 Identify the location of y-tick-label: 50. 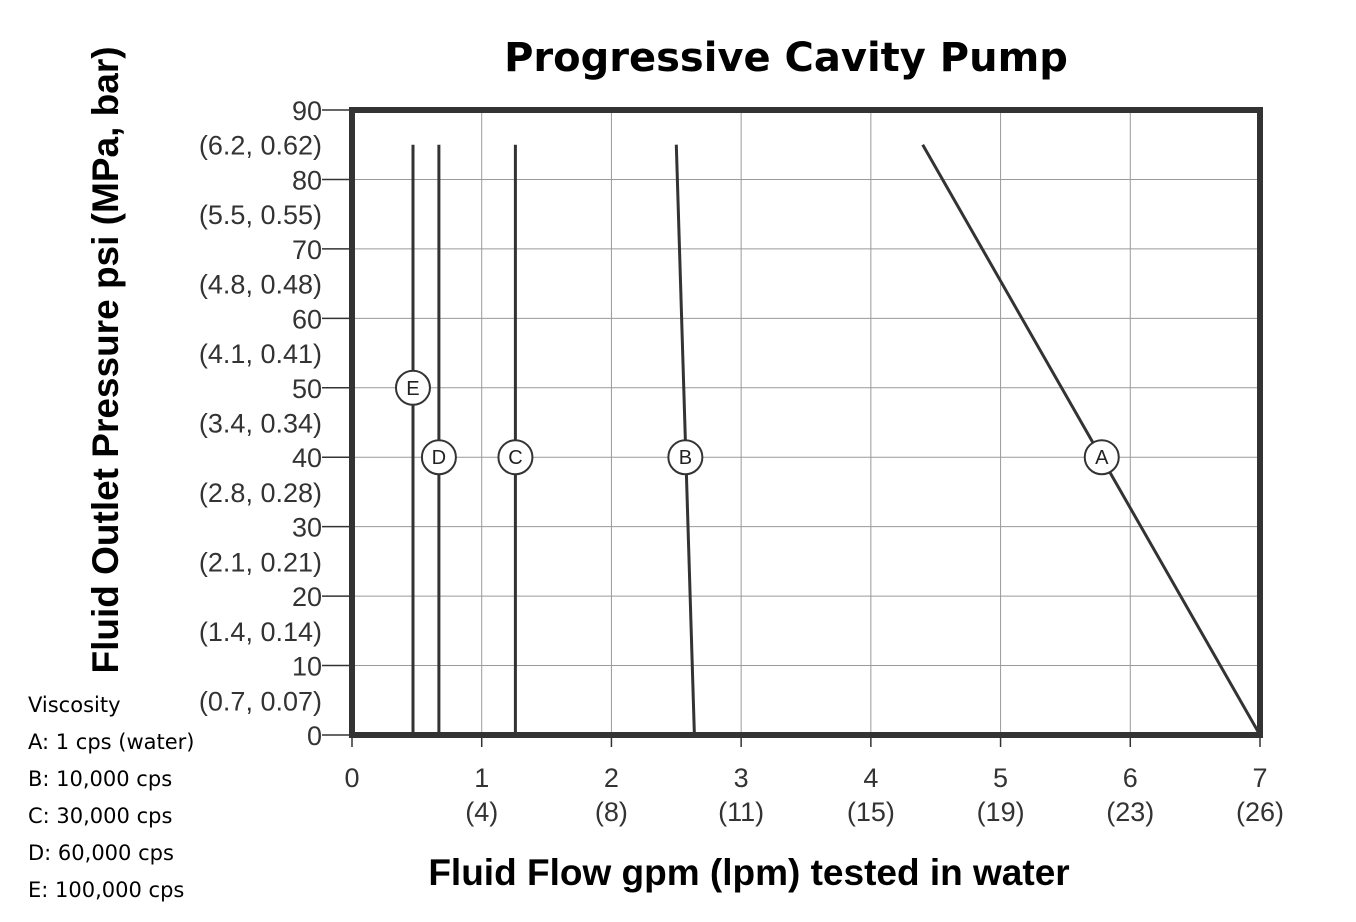
(307, 389).